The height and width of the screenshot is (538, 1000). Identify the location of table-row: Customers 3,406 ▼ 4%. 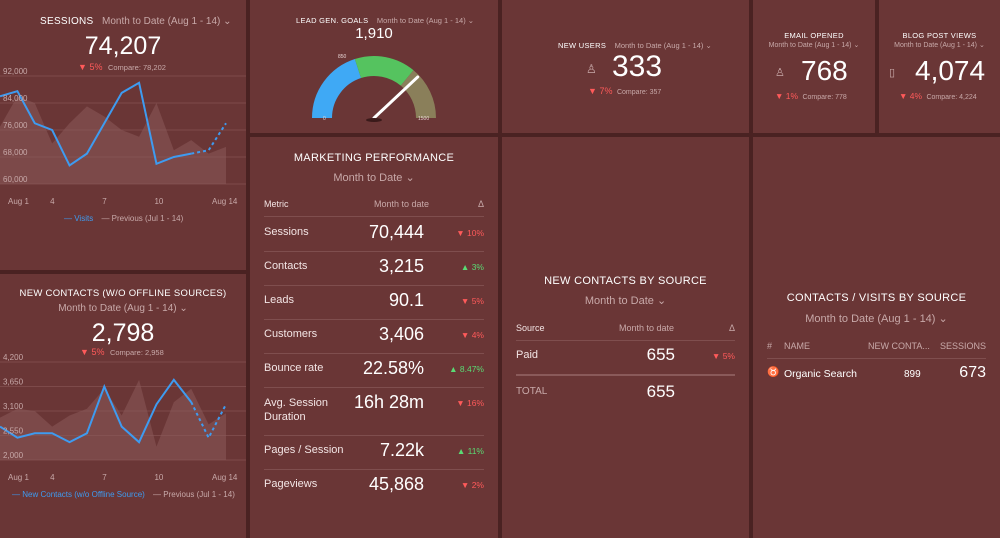
(374, 338).